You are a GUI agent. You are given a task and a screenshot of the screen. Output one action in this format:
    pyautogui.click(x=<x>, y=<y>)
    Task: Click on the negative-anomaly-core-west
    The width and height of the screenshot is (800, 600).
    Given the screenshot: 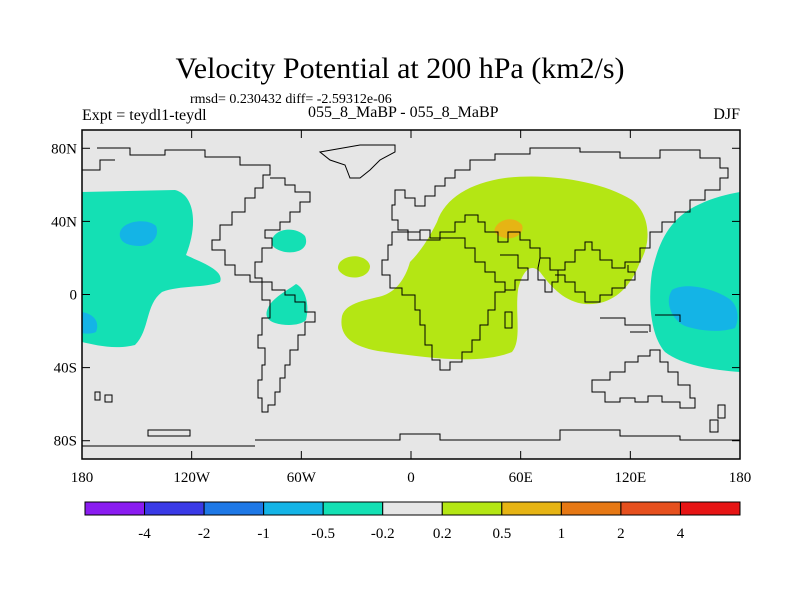 What is the action you would take?
    pyautogui.click(x=90, y=323)
    